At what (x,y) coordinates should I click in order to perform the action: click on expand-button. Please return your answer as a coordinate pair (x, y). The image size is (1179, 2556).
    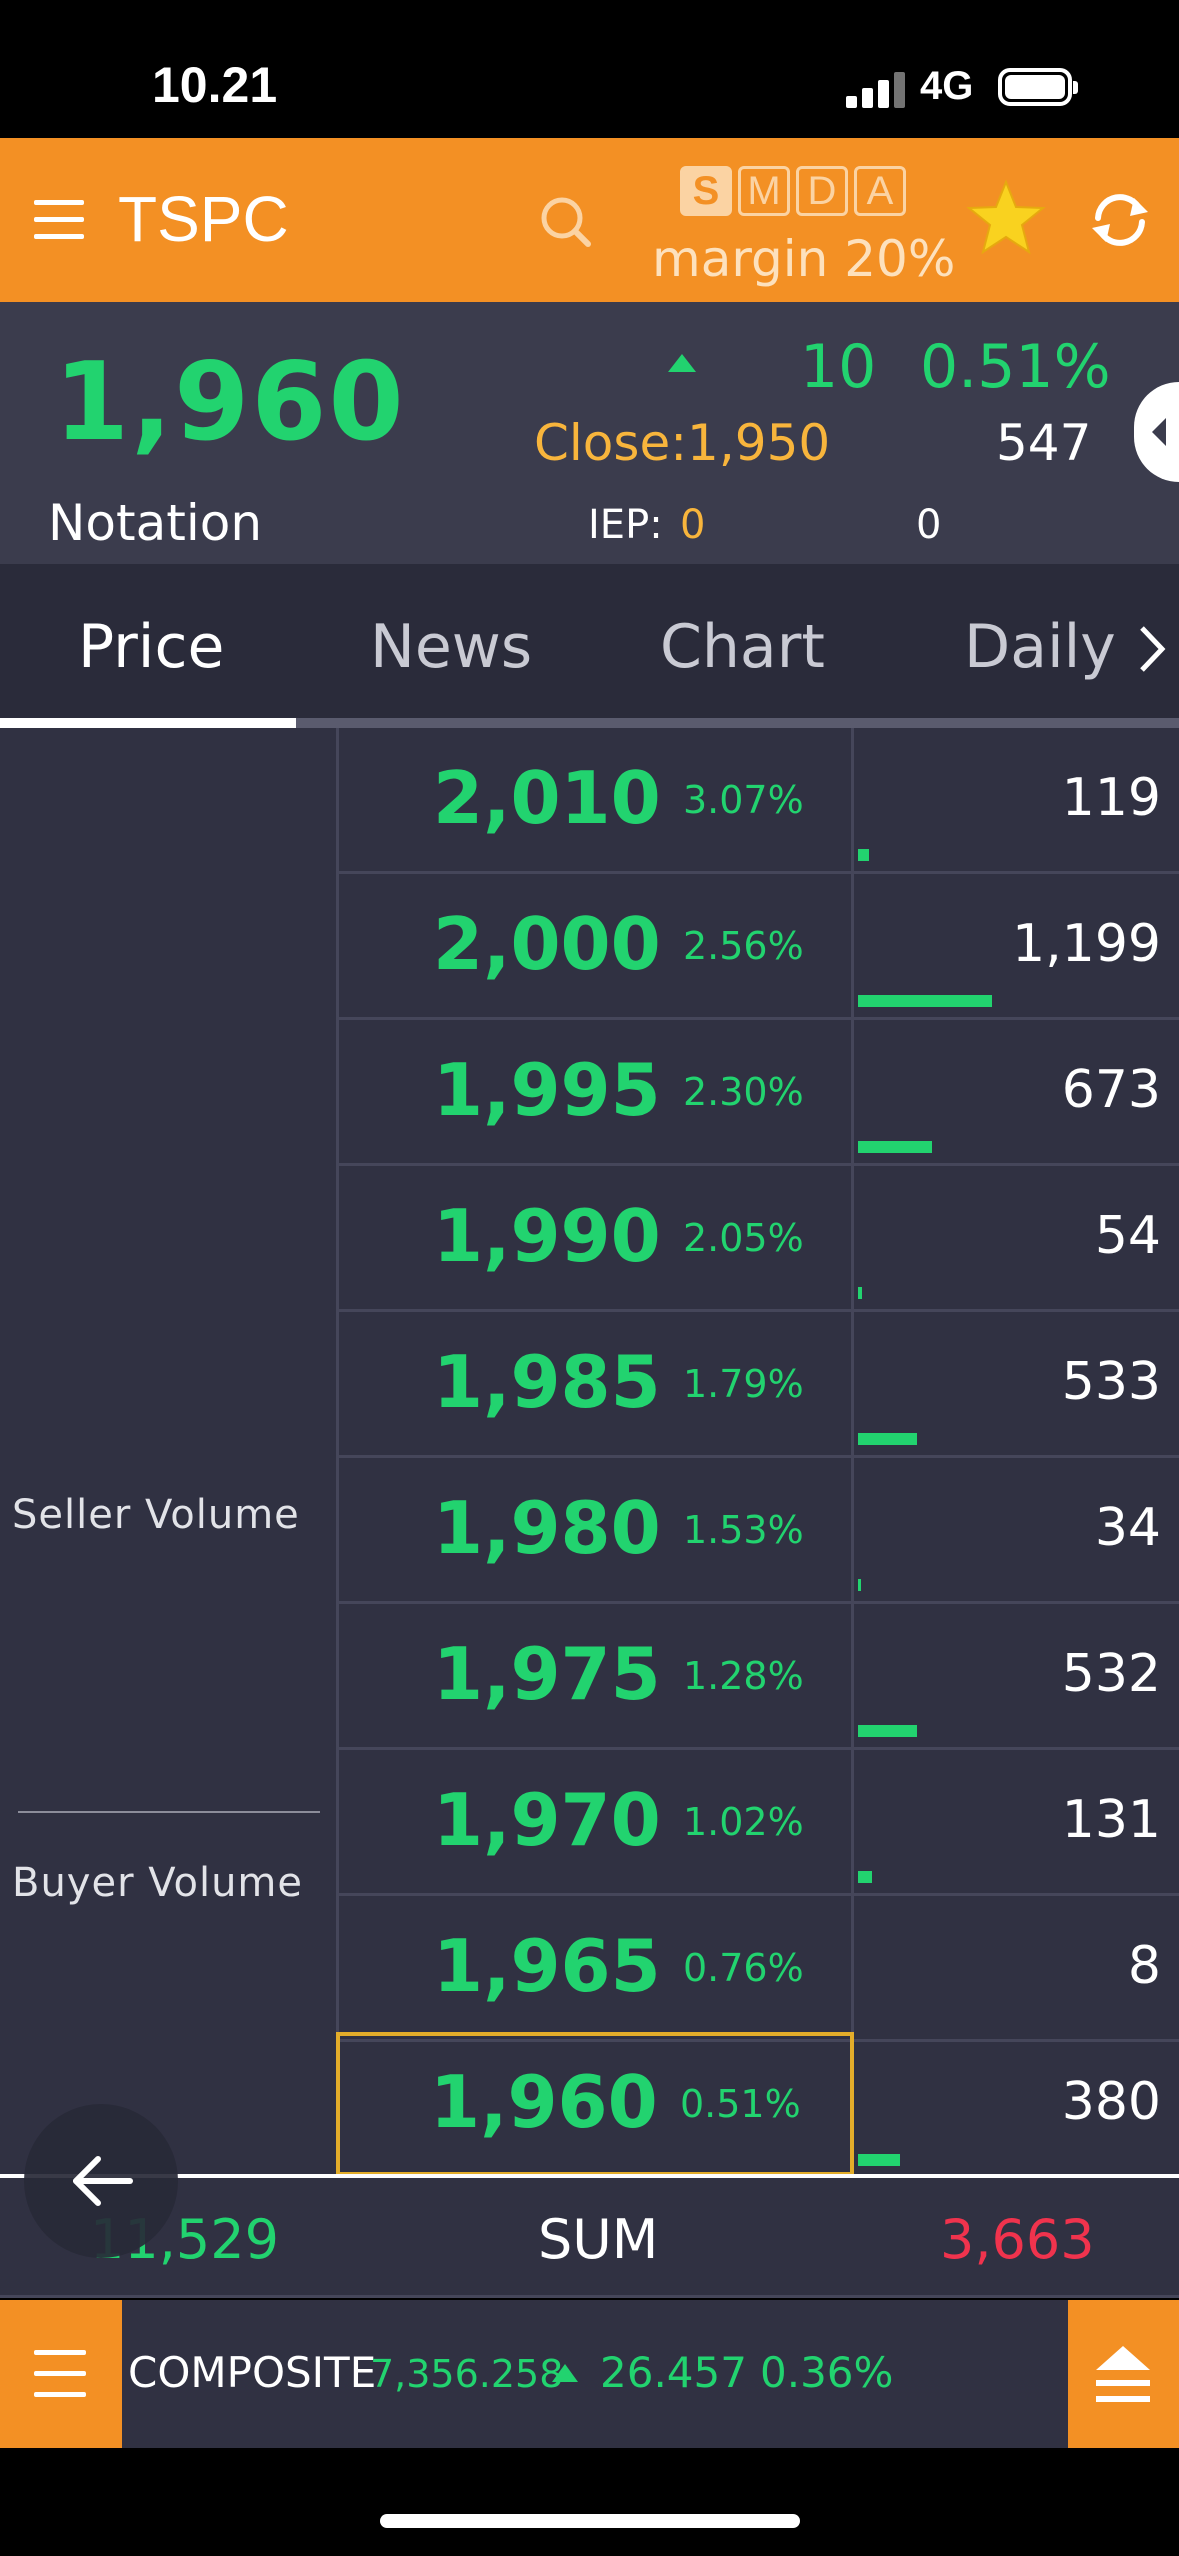
    Looking at the image, I should click on (1123, 2374).